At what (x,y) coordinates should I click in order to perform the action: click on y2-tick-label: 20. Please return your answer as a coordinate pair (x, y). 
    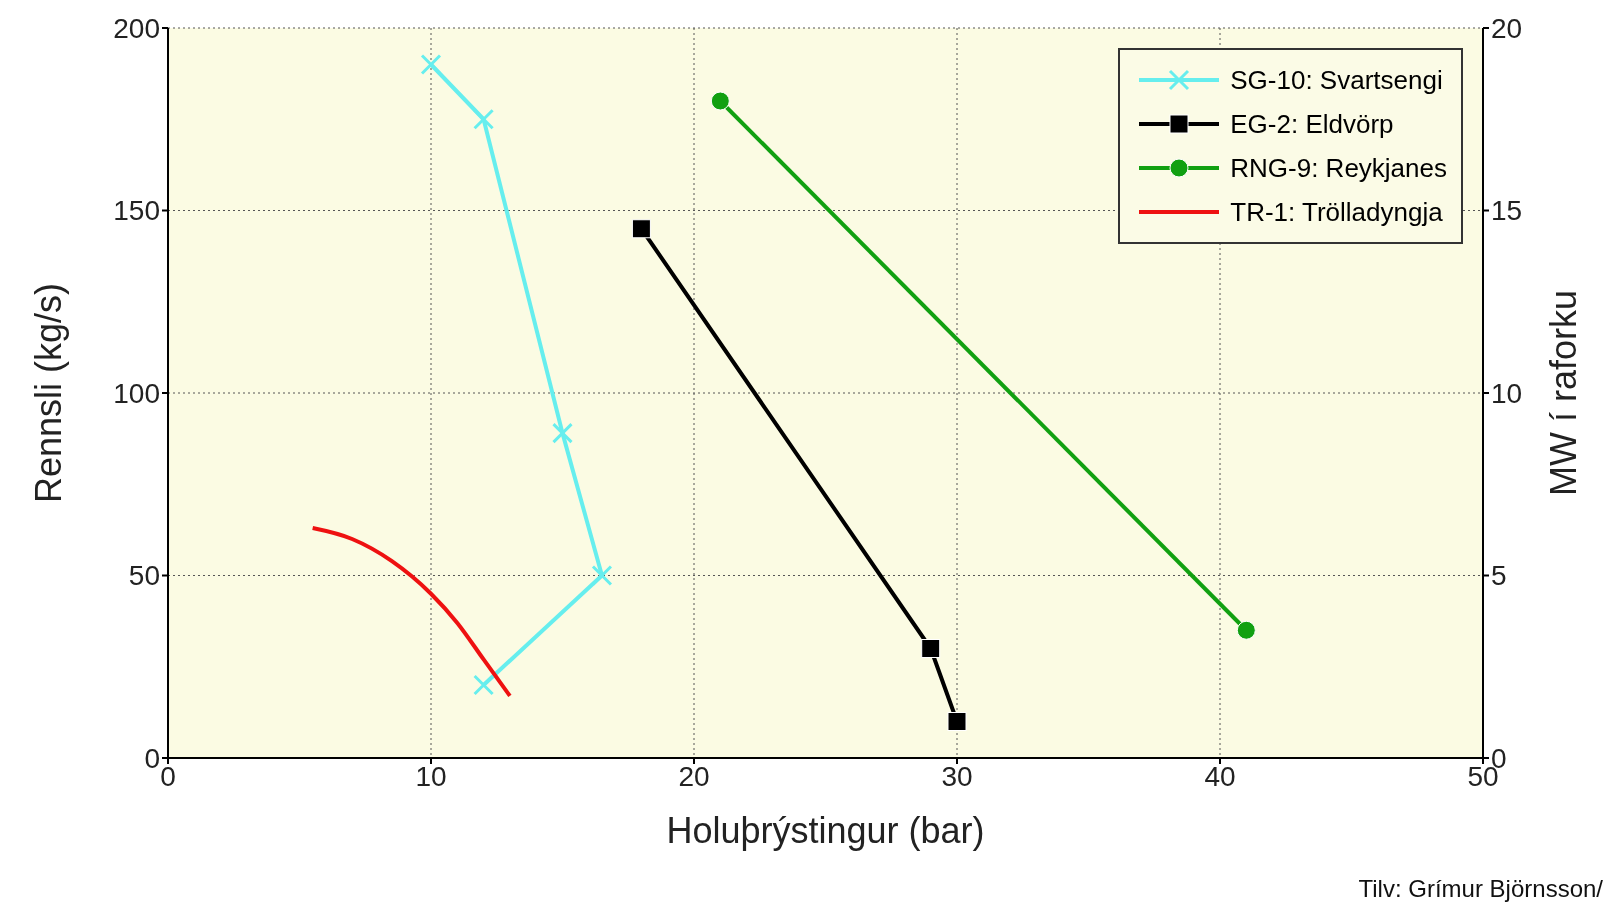
    Looking at the image, I should click on (1507, 28).